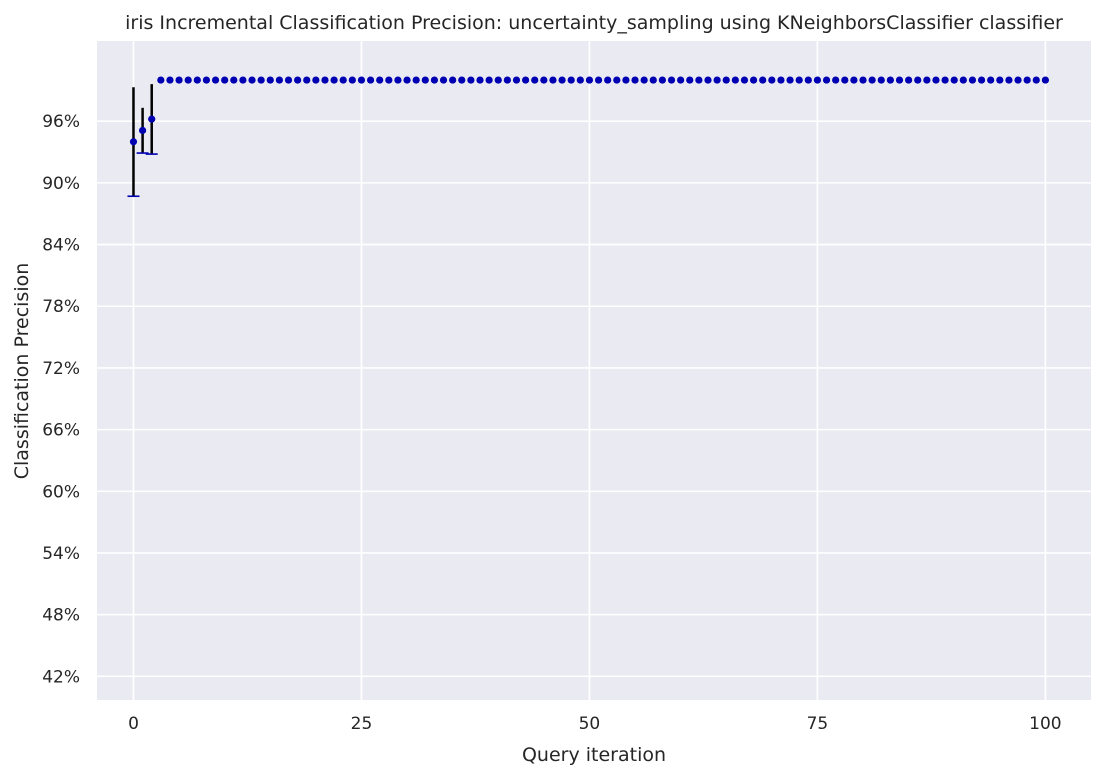  Describe the element at coordinates (362, 724) in the screenshot. I see `x-tick-label: 25` at that location.